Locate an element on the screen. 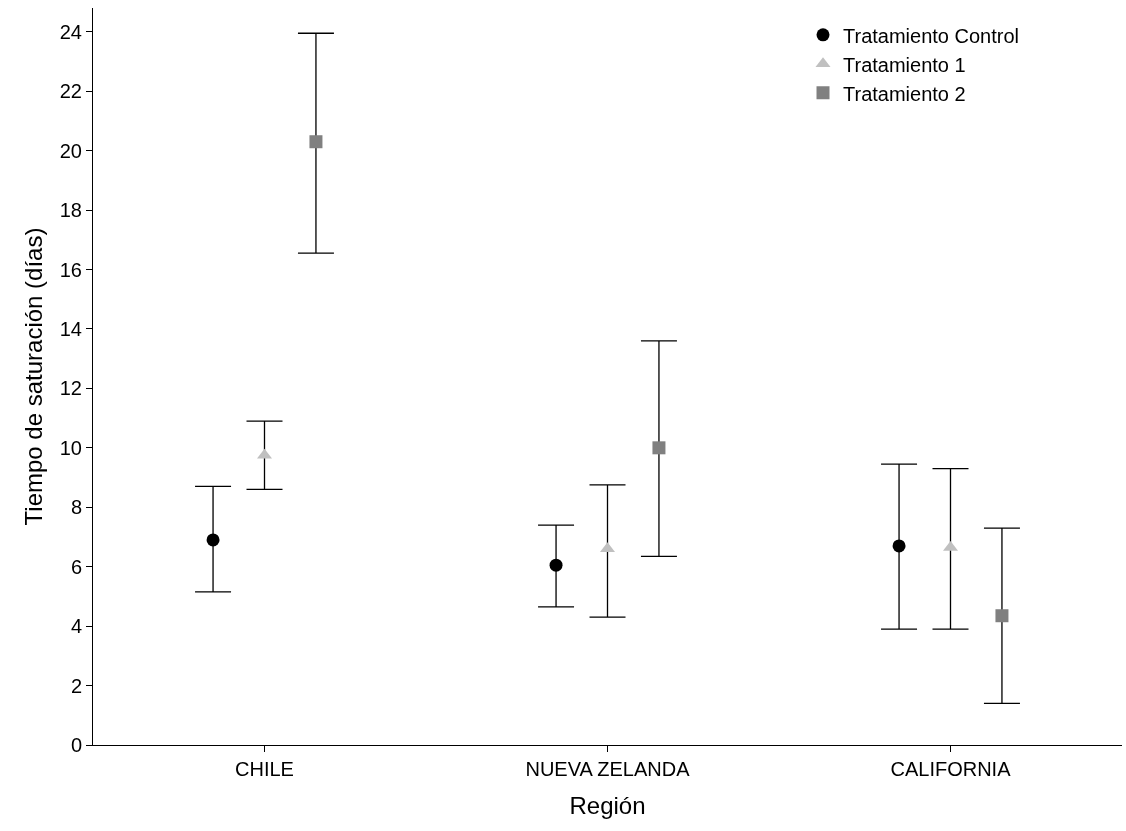 The height and width of the screenshot is (831, 1126). x-tick-label: NUEVA ZELANDA is located at coordinates (608, 769).